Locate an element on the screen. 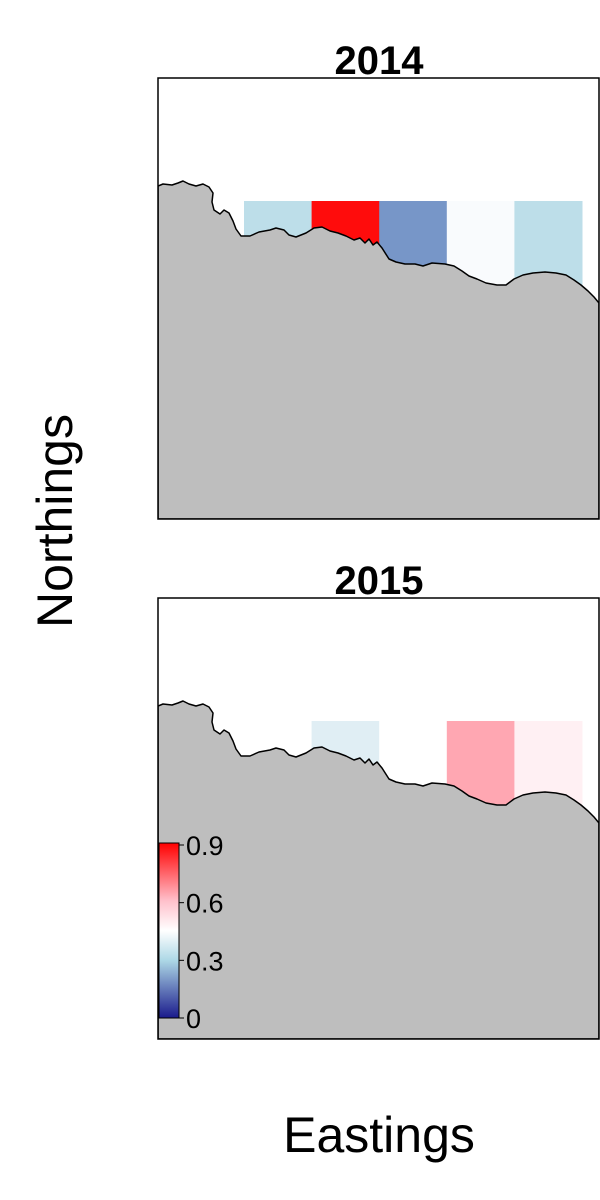  colorbar-tick-label: 0.3 is located at coordinates (205, 961).